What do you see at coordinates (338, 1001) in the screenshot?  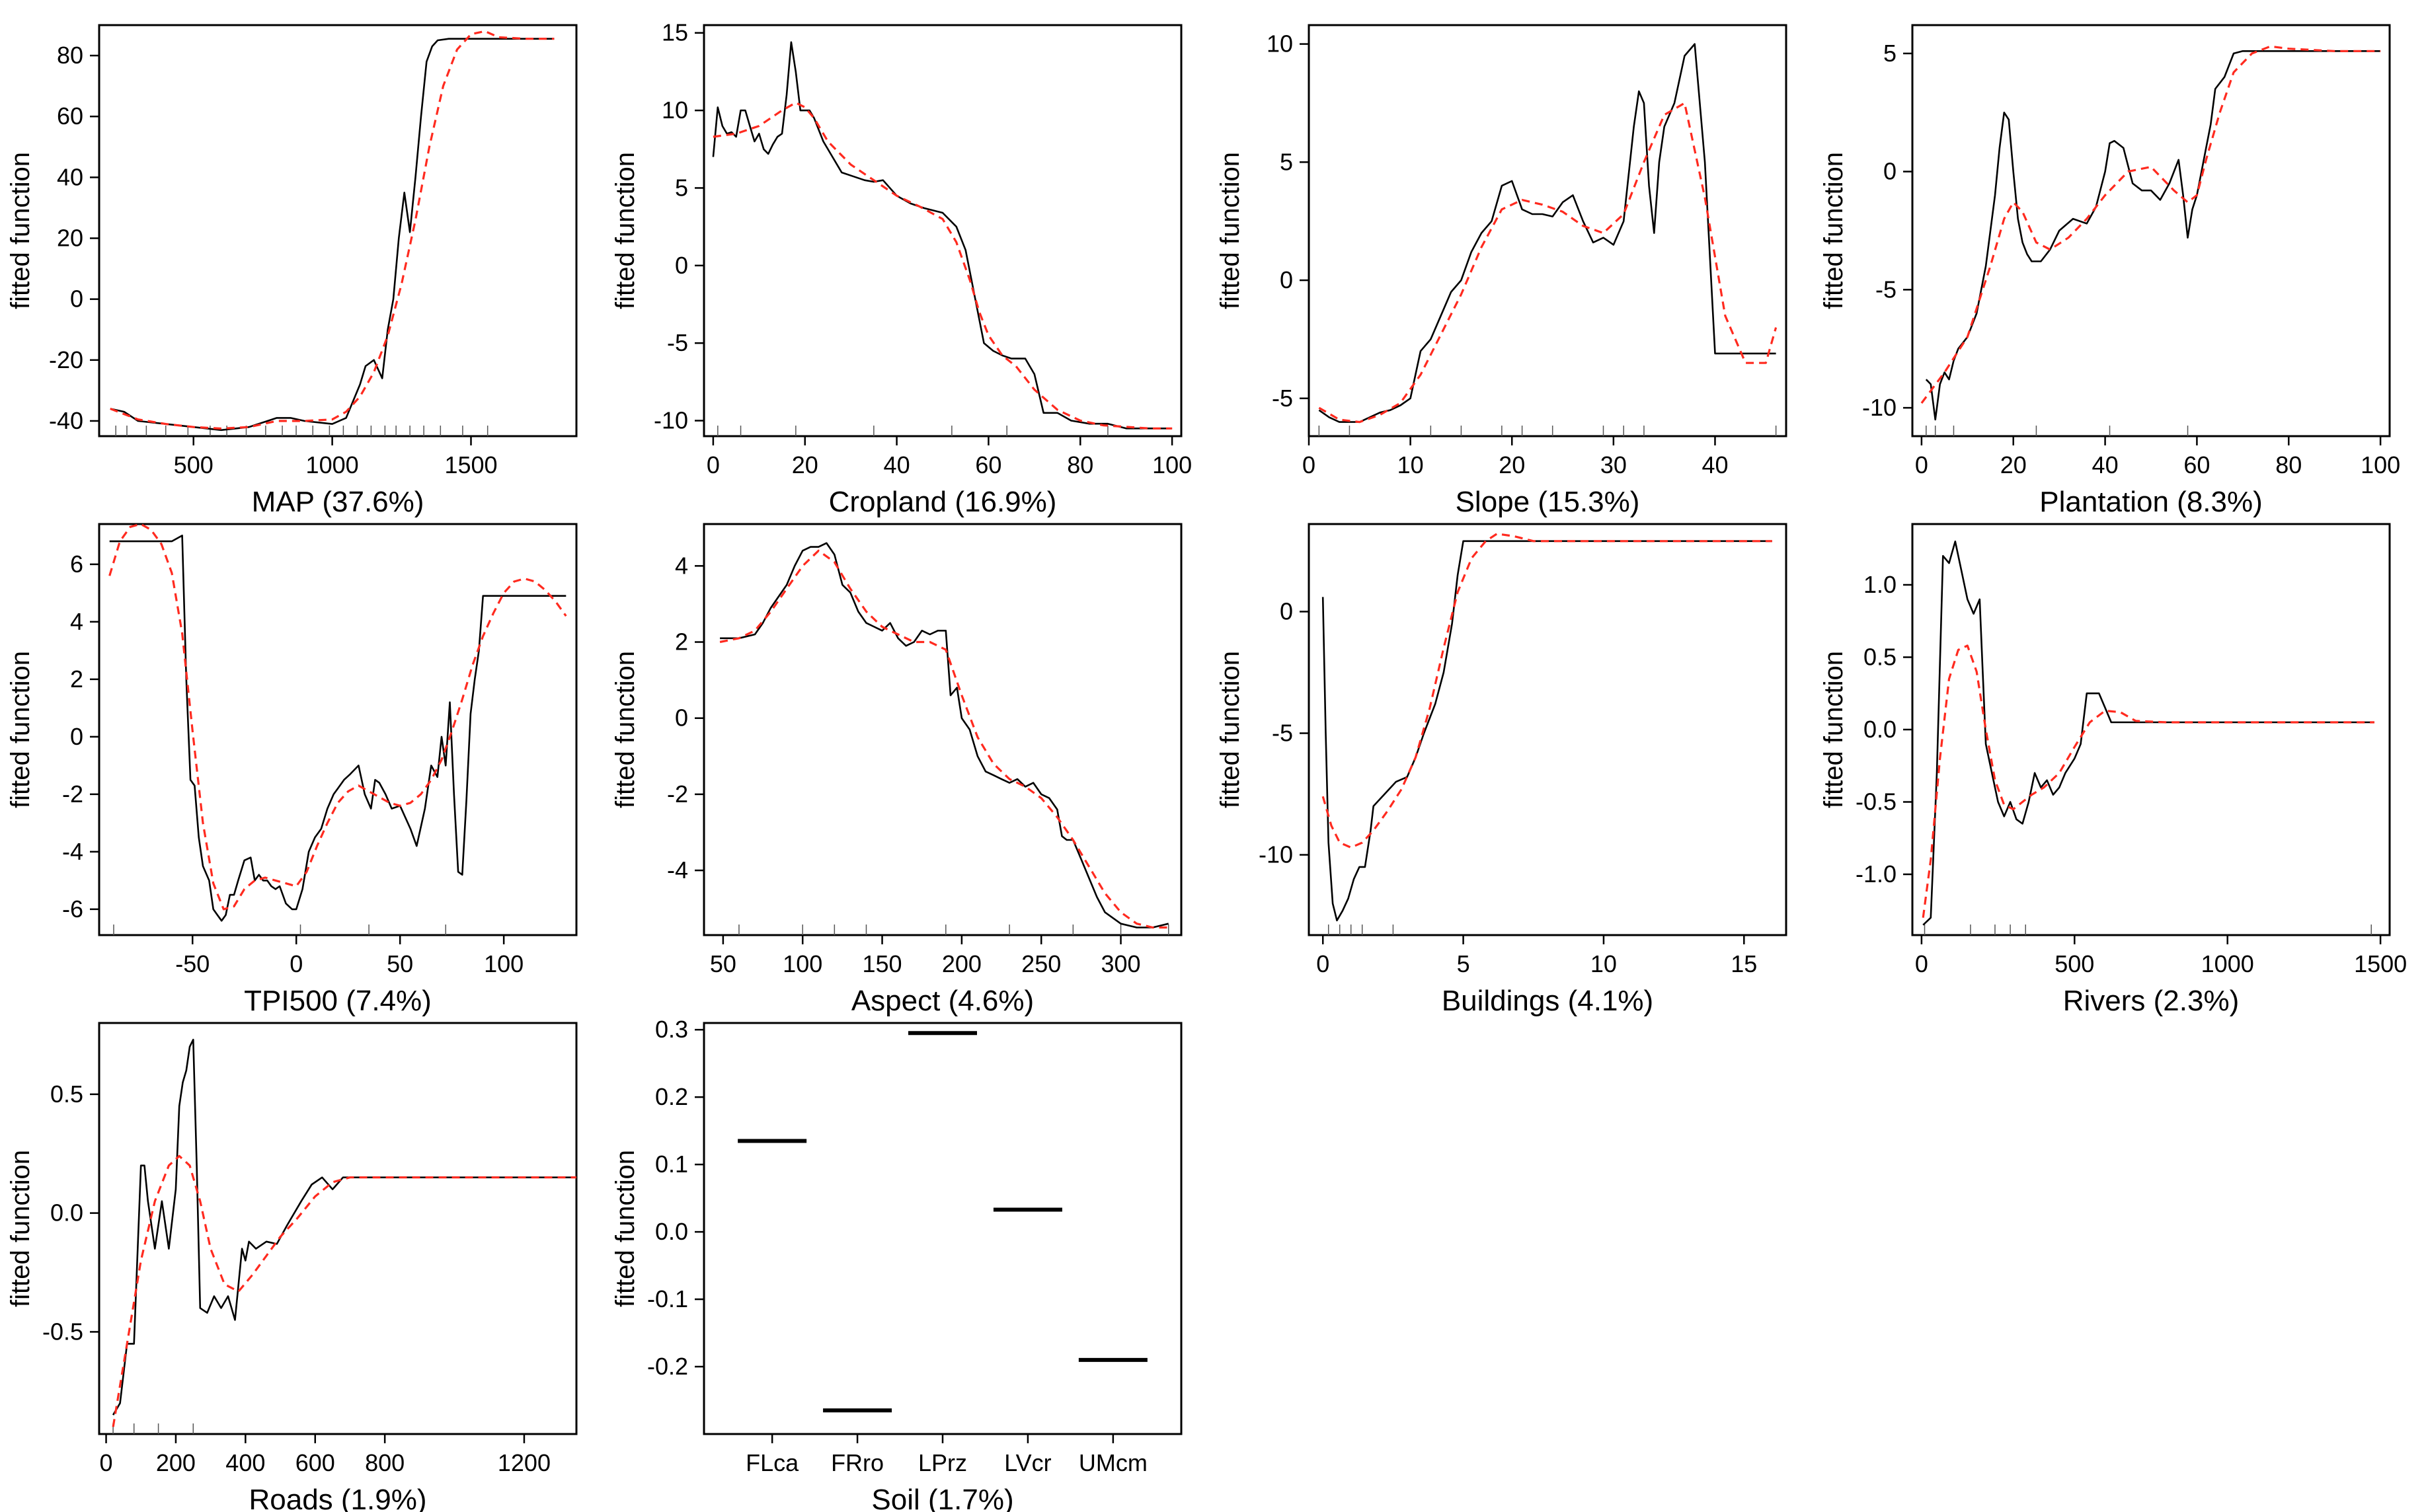 I see `x-axis-label: TPI500 (7.4%)` at bounding box center [338, 1001].